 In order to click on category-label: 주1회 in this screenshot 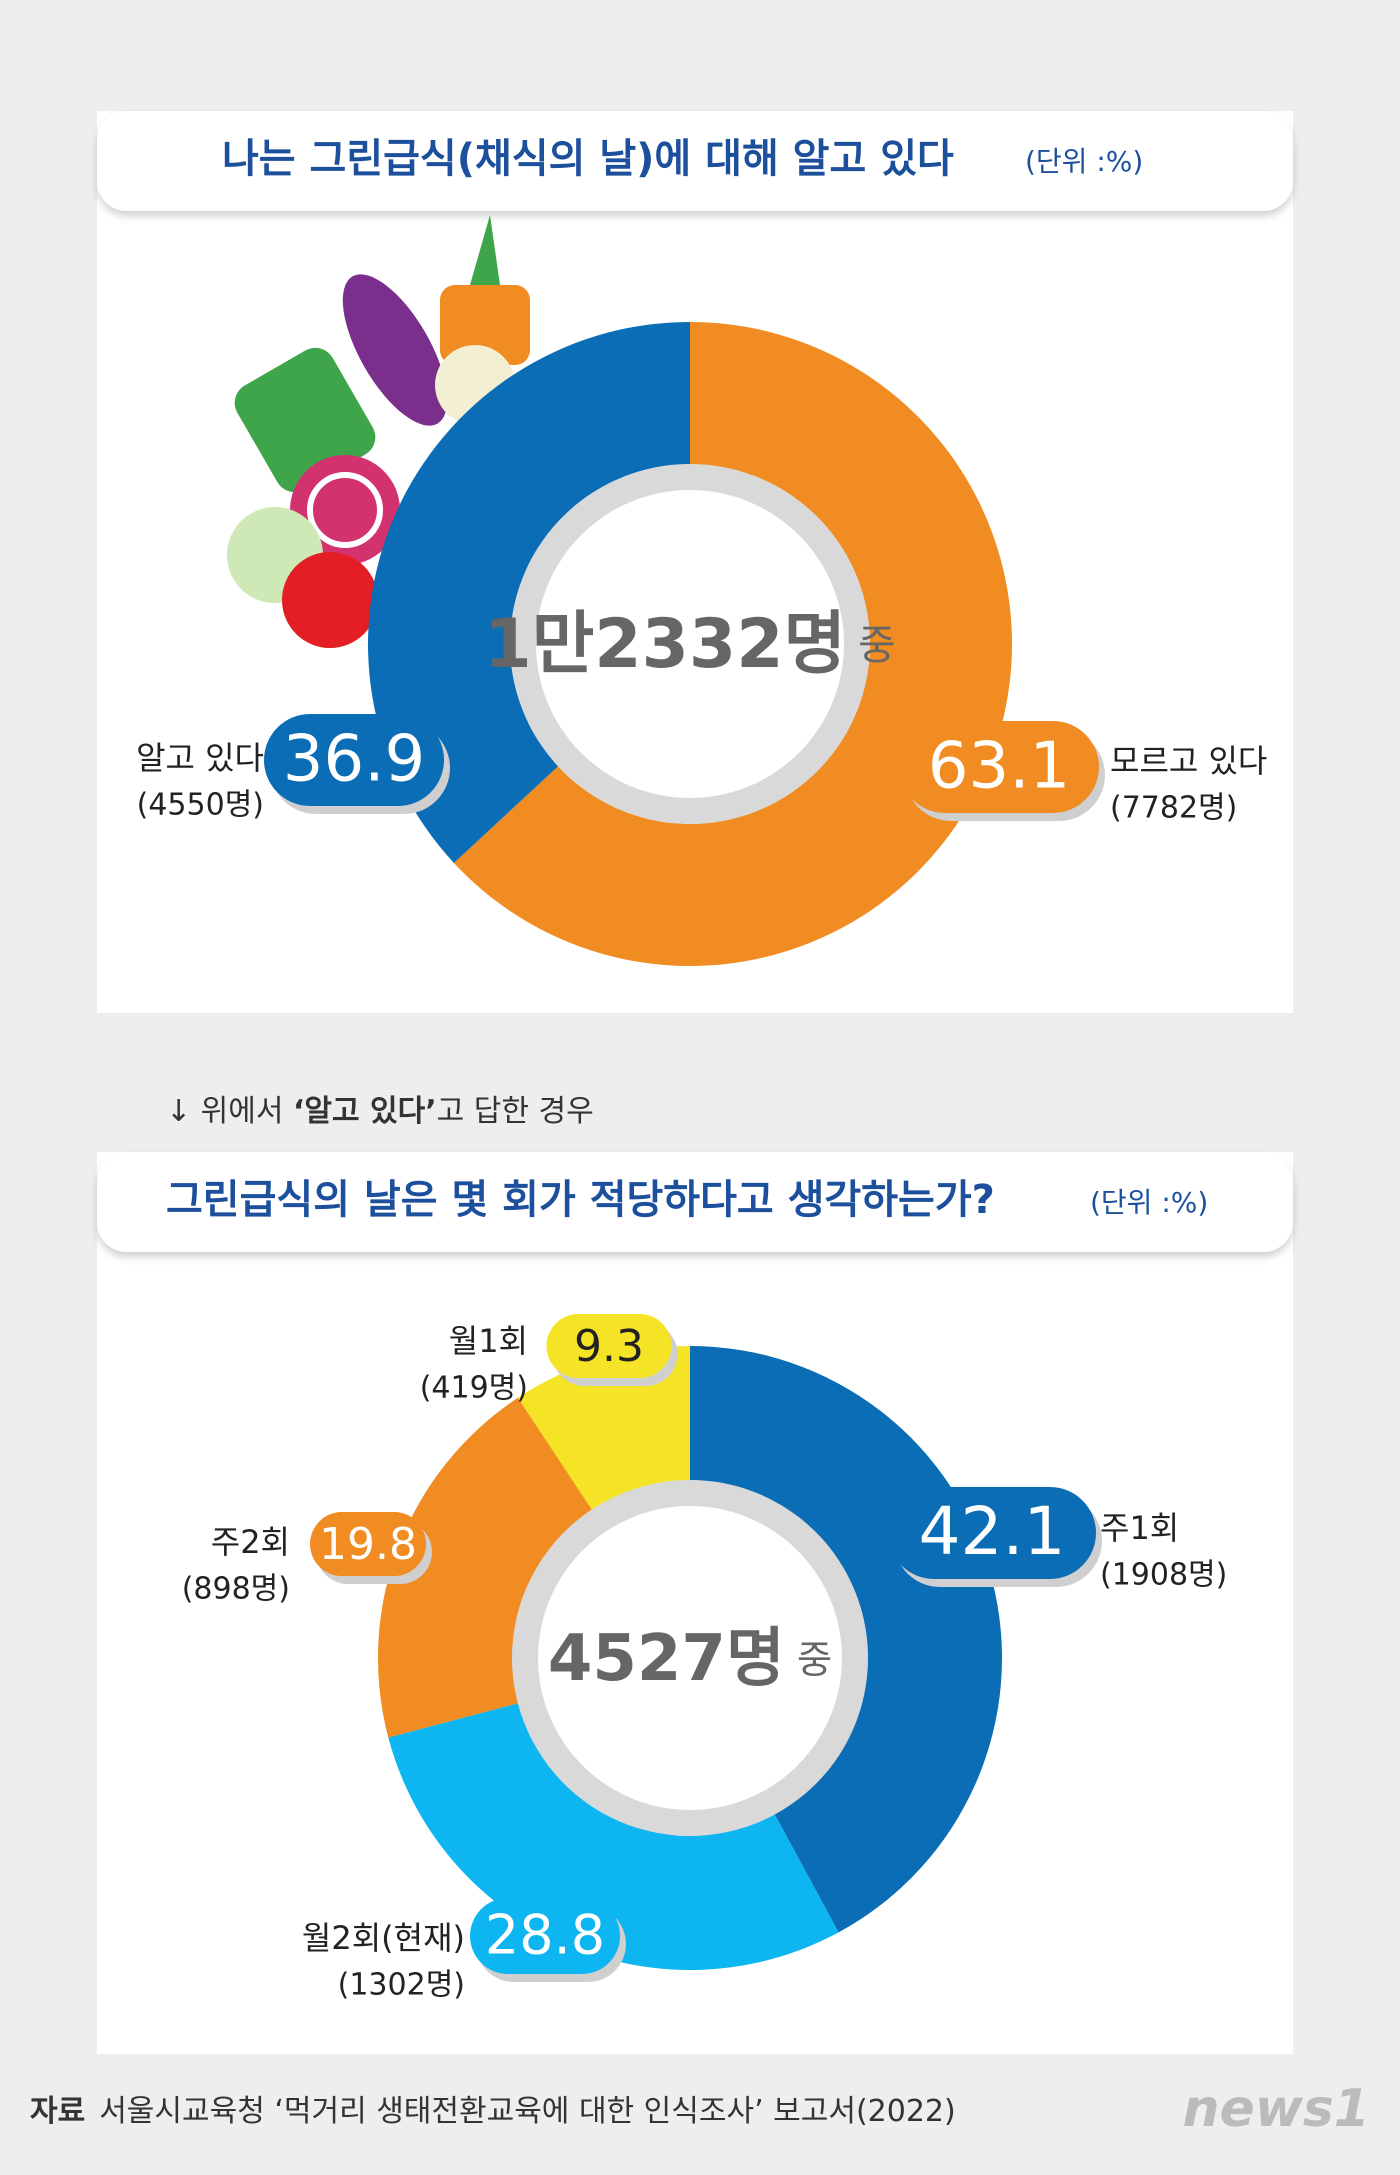, I will do `click(1139, 1528)`.